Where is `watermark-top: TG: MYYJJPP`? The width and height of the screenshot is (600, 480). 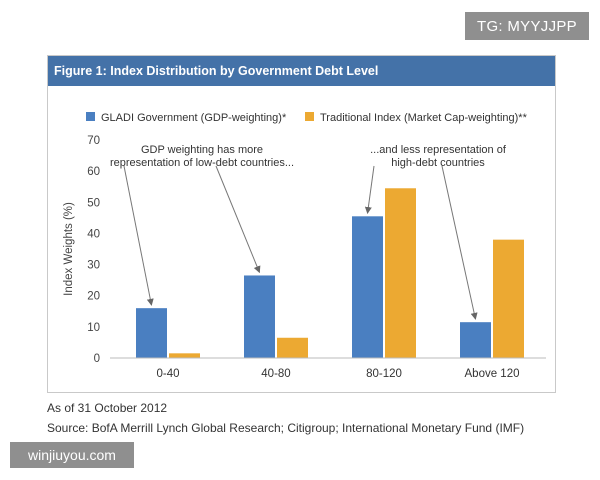 watermark-top: TG: MYYJJPP is located at coordinates (527, 26).